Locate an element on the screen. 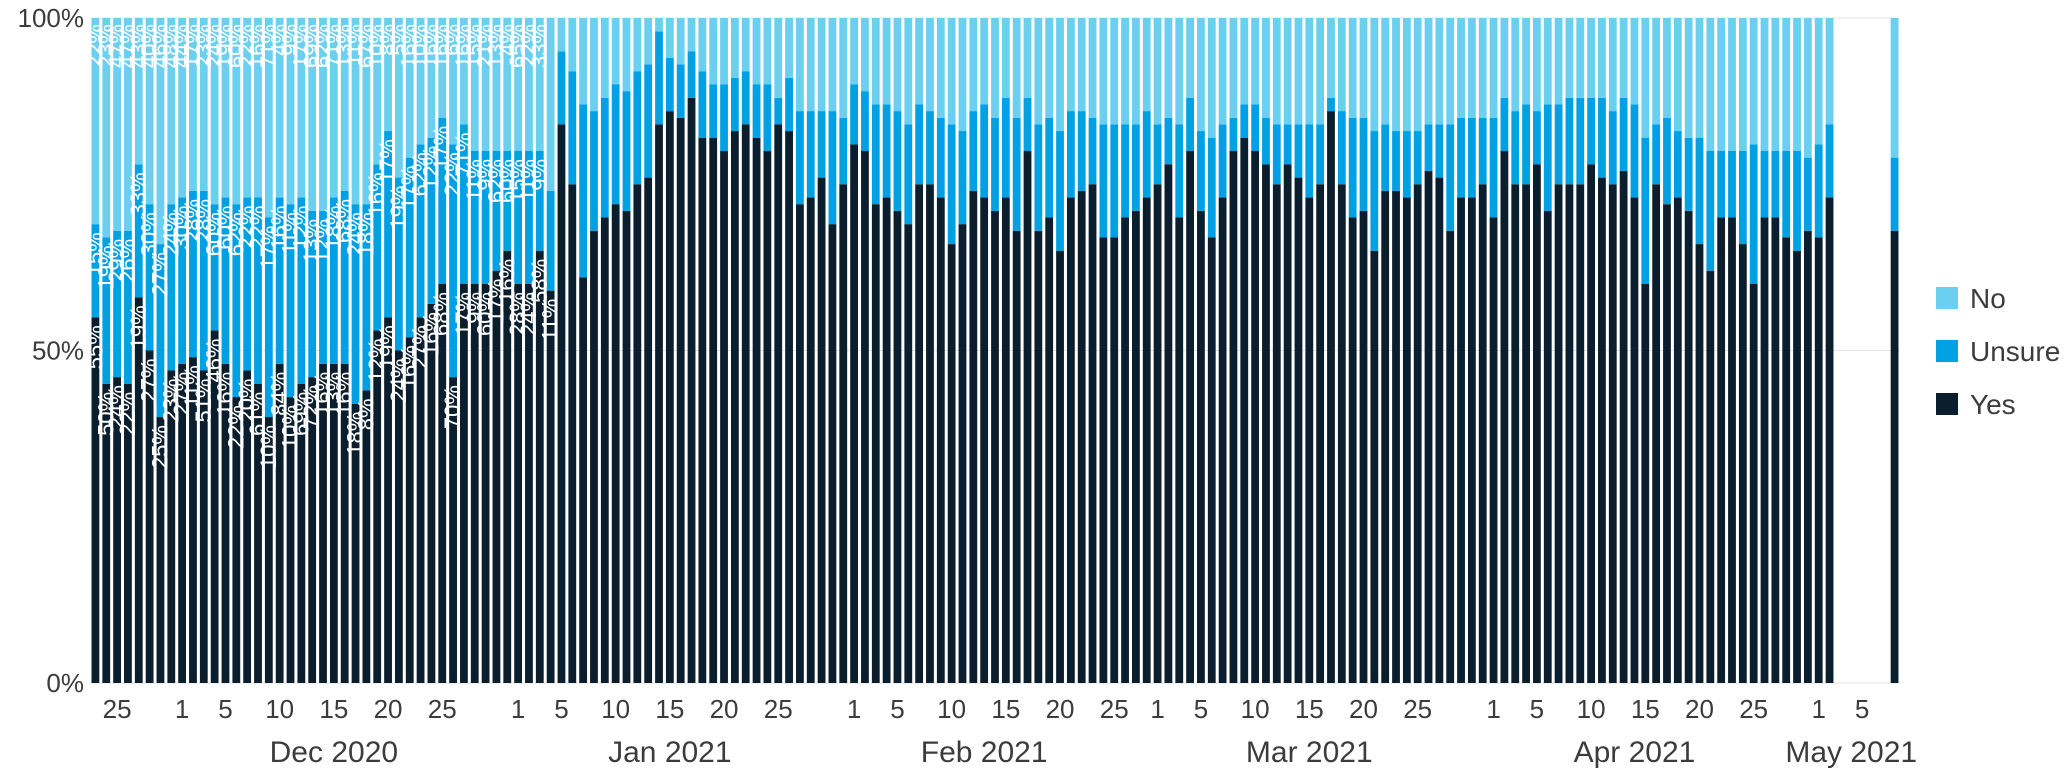  legend-swatch-yes is located at coordinates (1947, 404).